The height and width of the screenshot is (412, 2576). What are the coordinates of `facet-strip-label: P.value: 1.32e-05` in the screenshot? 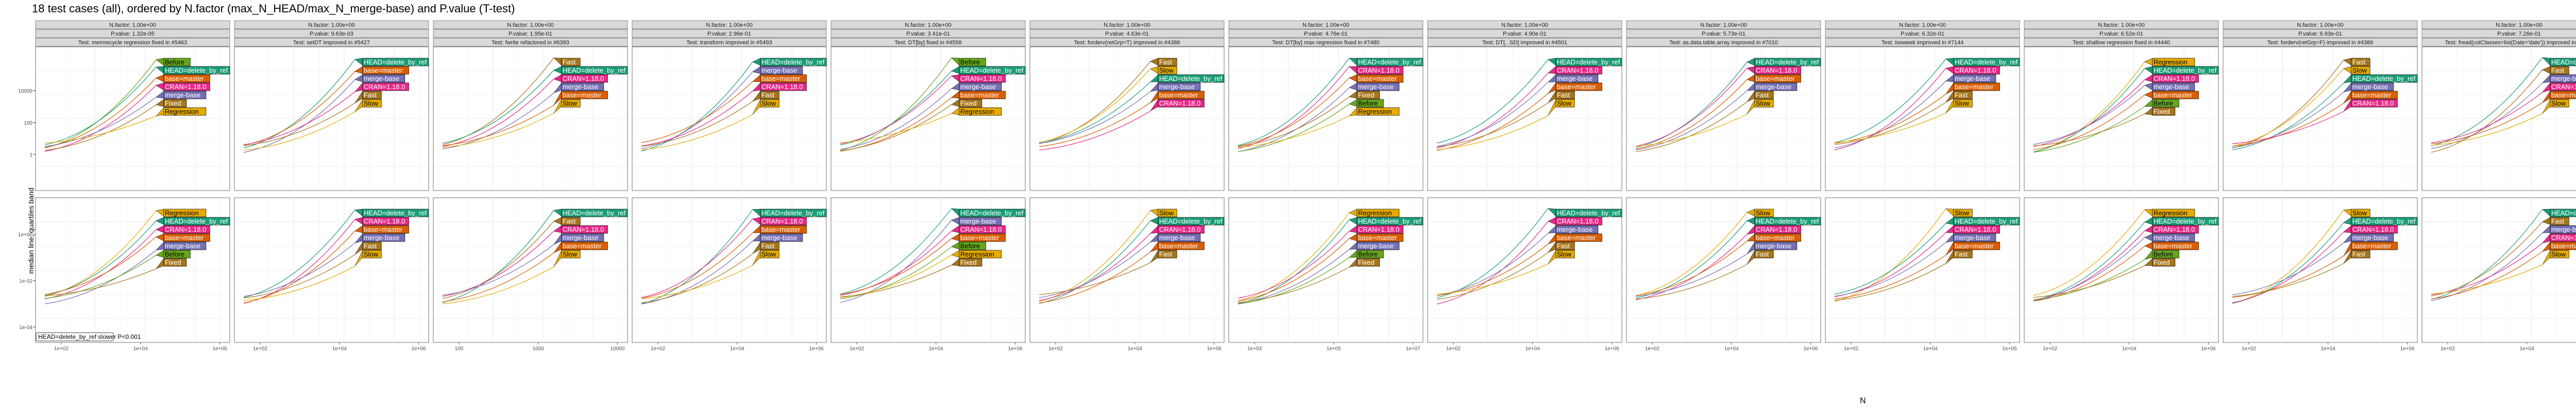 It's located at (133, 34).